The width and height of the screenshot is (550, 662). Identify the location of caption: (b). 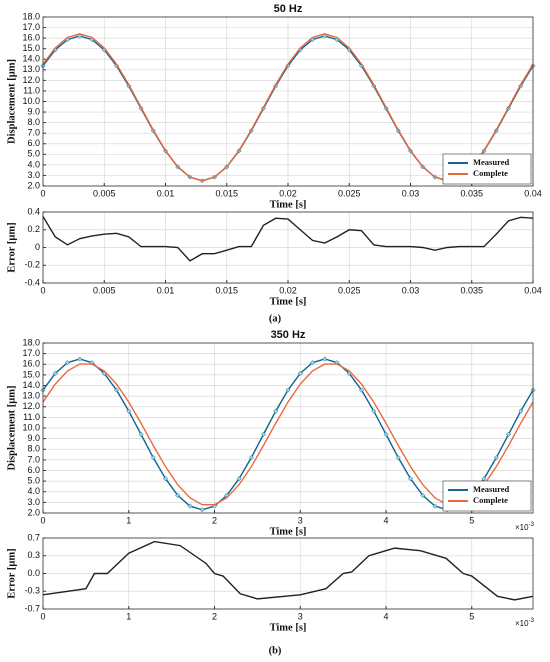
(275, 650).